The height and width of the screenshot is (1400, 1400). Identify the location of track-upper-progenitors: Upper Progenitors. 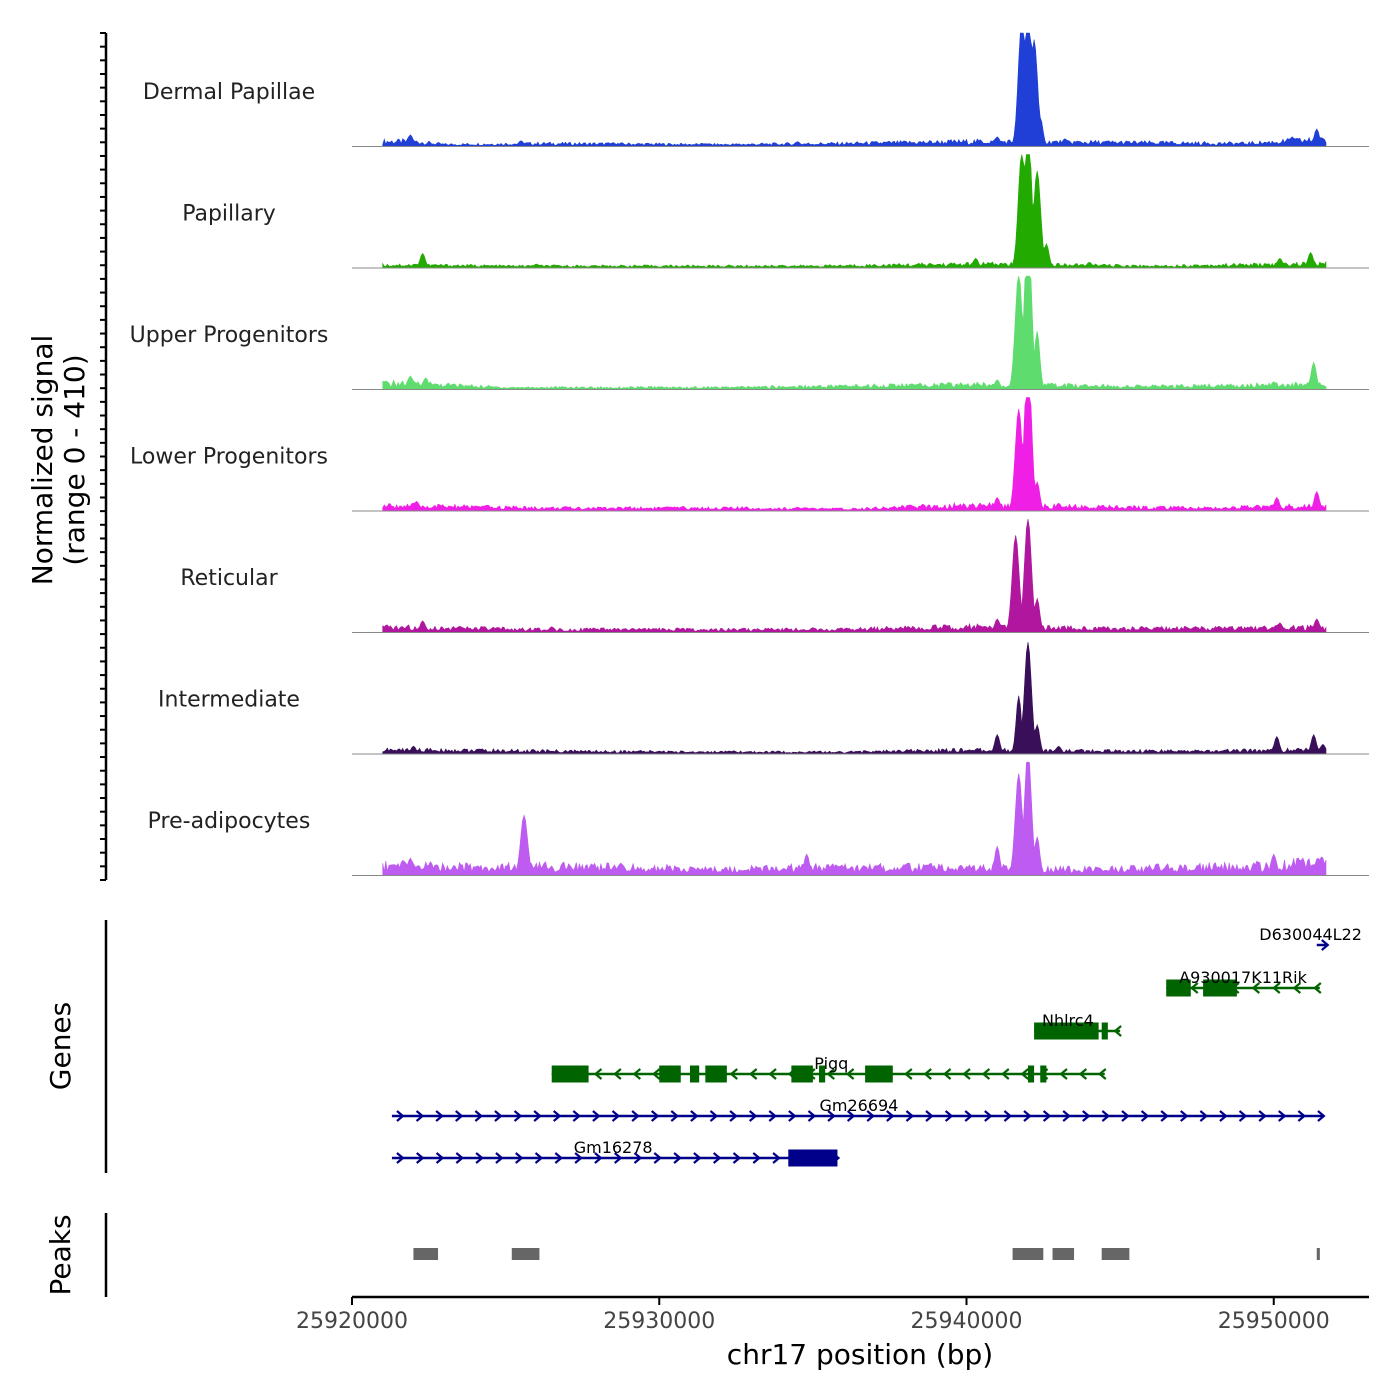
(749, 332).